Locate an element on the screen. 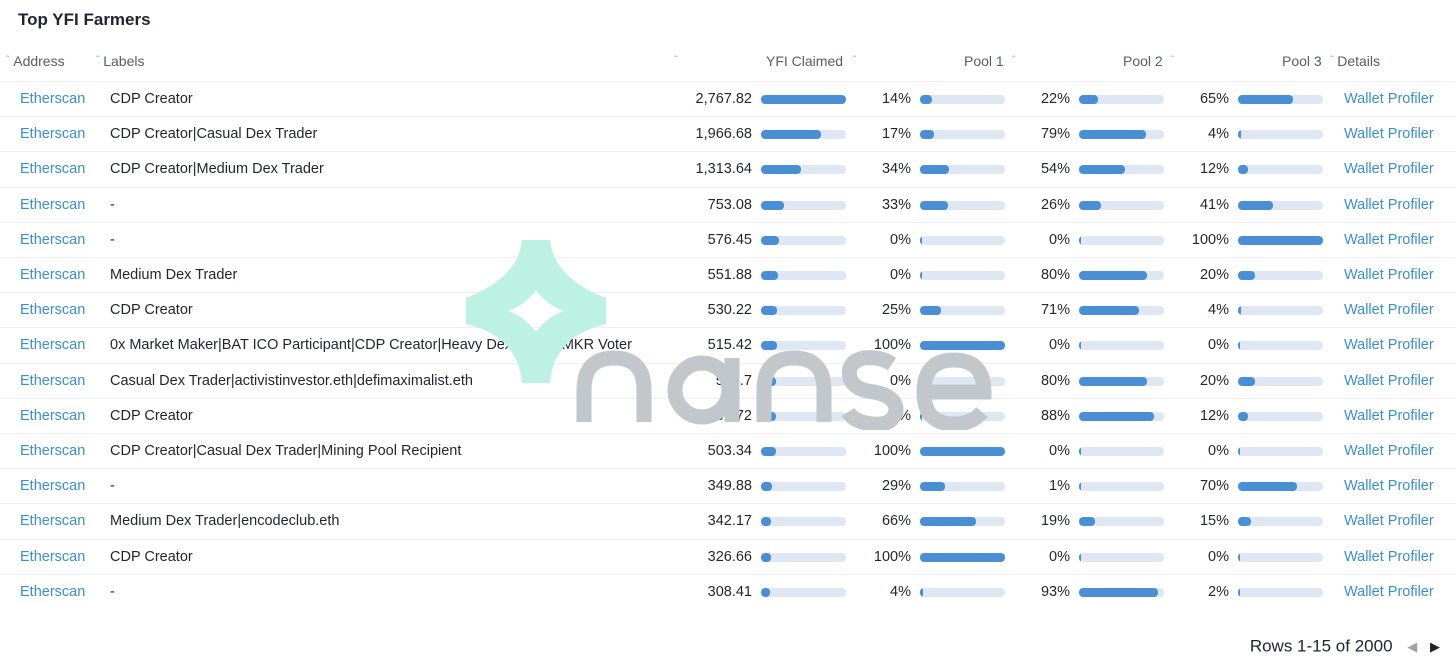 The image size is (1456, 665). pool2-percent: 54% is located at coordinates (1055, 169).